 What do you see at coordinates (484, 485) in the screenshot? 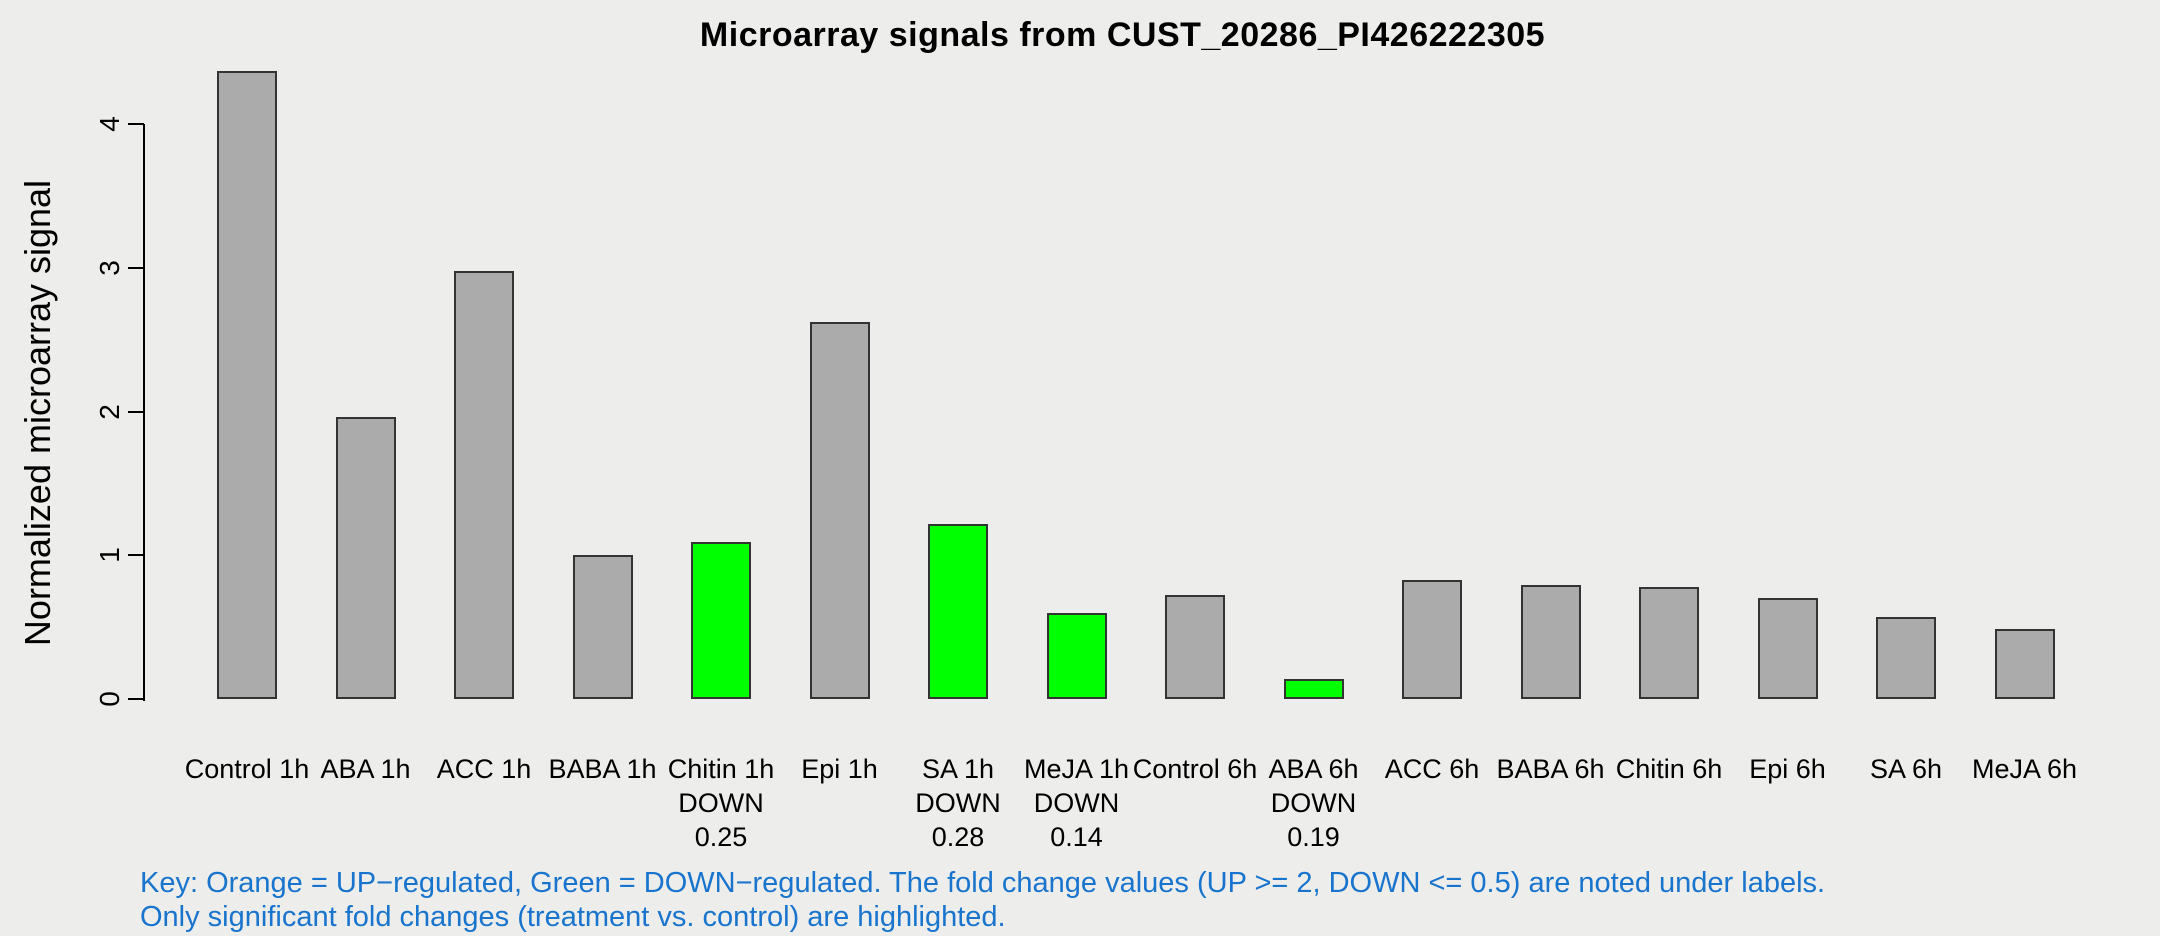
I see `bar-acc-1h` at bounding box center [484, 485].